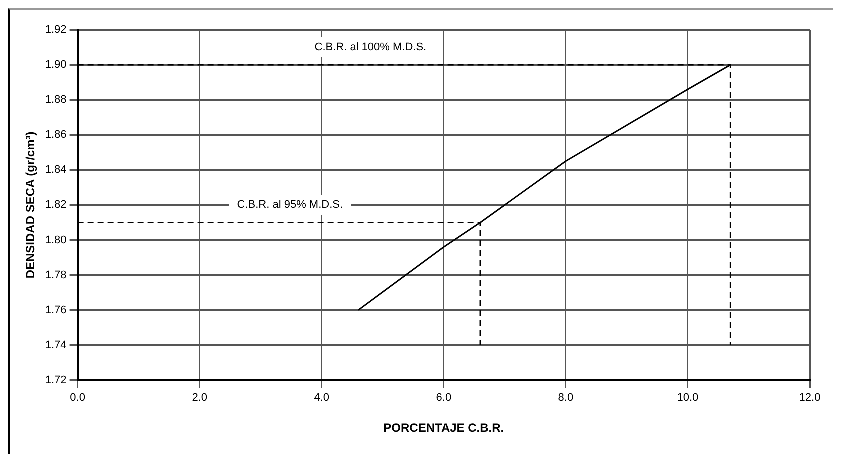 The width and height of the screenshot is (841, 462). What do you see at coordinates (56, 65) in the screenshot?
I see `y-tick-label: 1.90` at bounding box center [56, 65].